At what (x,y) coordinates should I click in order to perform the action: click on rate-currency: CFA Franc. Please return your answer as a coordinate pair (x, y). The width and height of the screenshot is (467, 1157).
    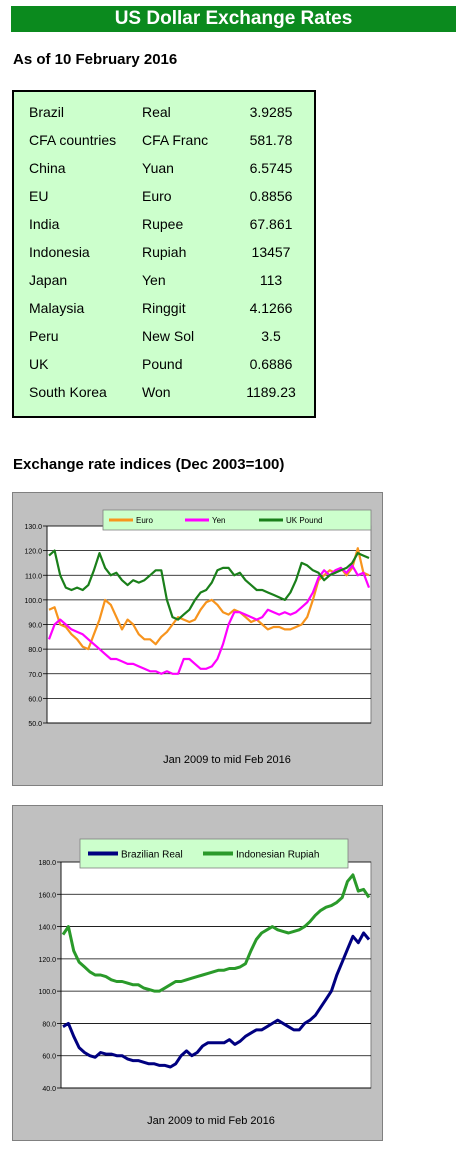
    Looking at the image, I should click on (175, 140).